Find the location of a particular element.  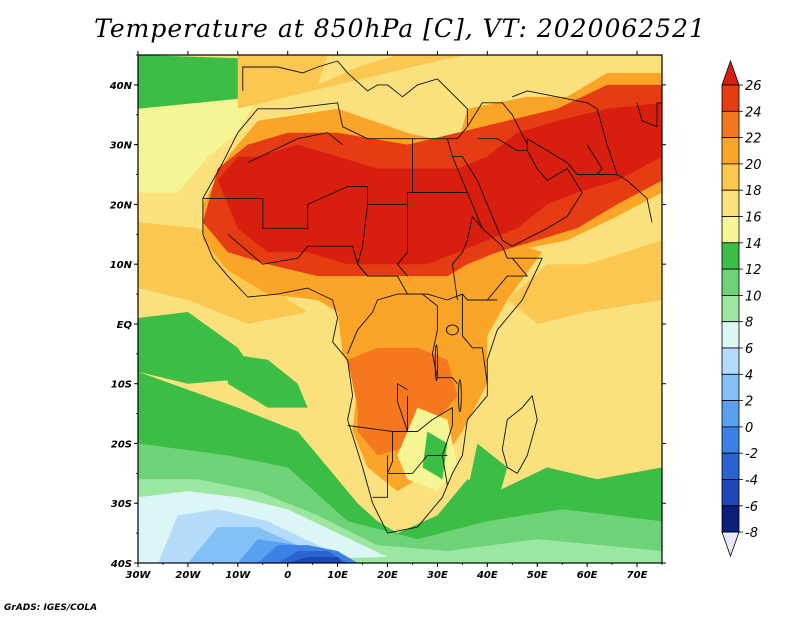

arabia-coastline is located at coordinates (552, 192).